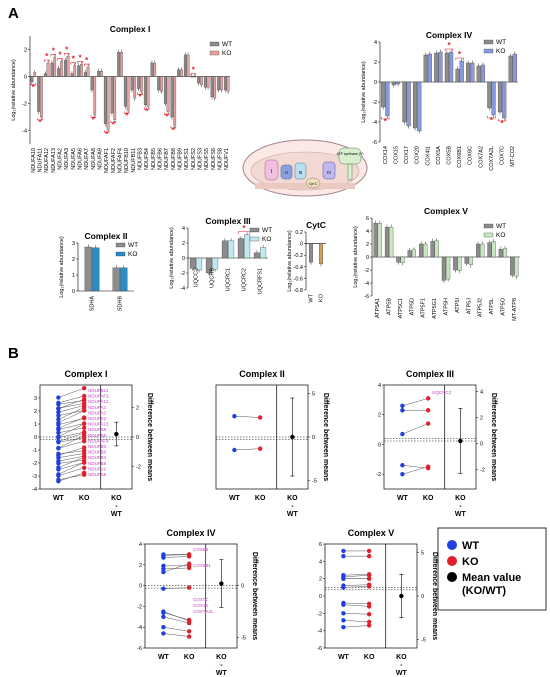 This screenshot has height=677, width=550. Describe the element at coordinates (366, 297) in the screenshot. I see `complex5-ytick-label-0: -6` at that location.